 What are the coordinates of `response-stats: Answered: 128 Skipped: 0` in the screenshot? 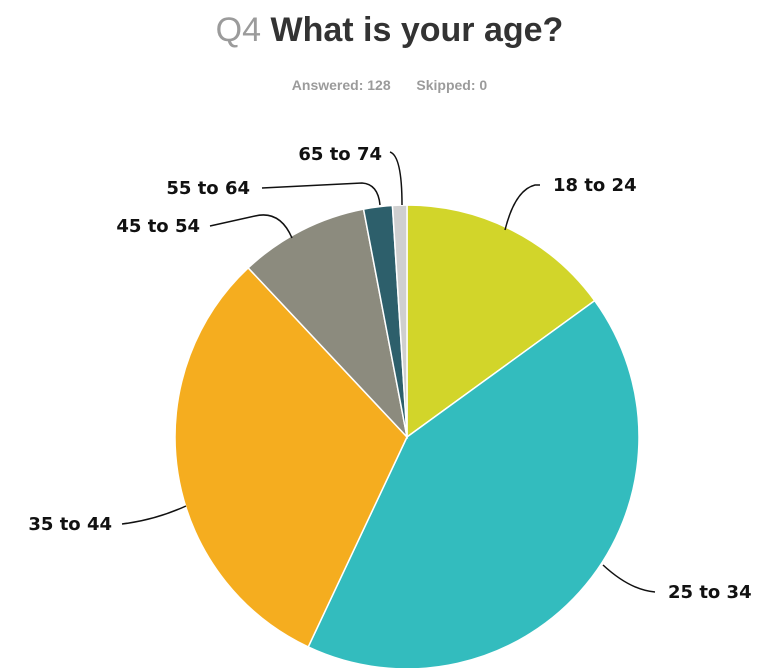 It's located at (389, 85).